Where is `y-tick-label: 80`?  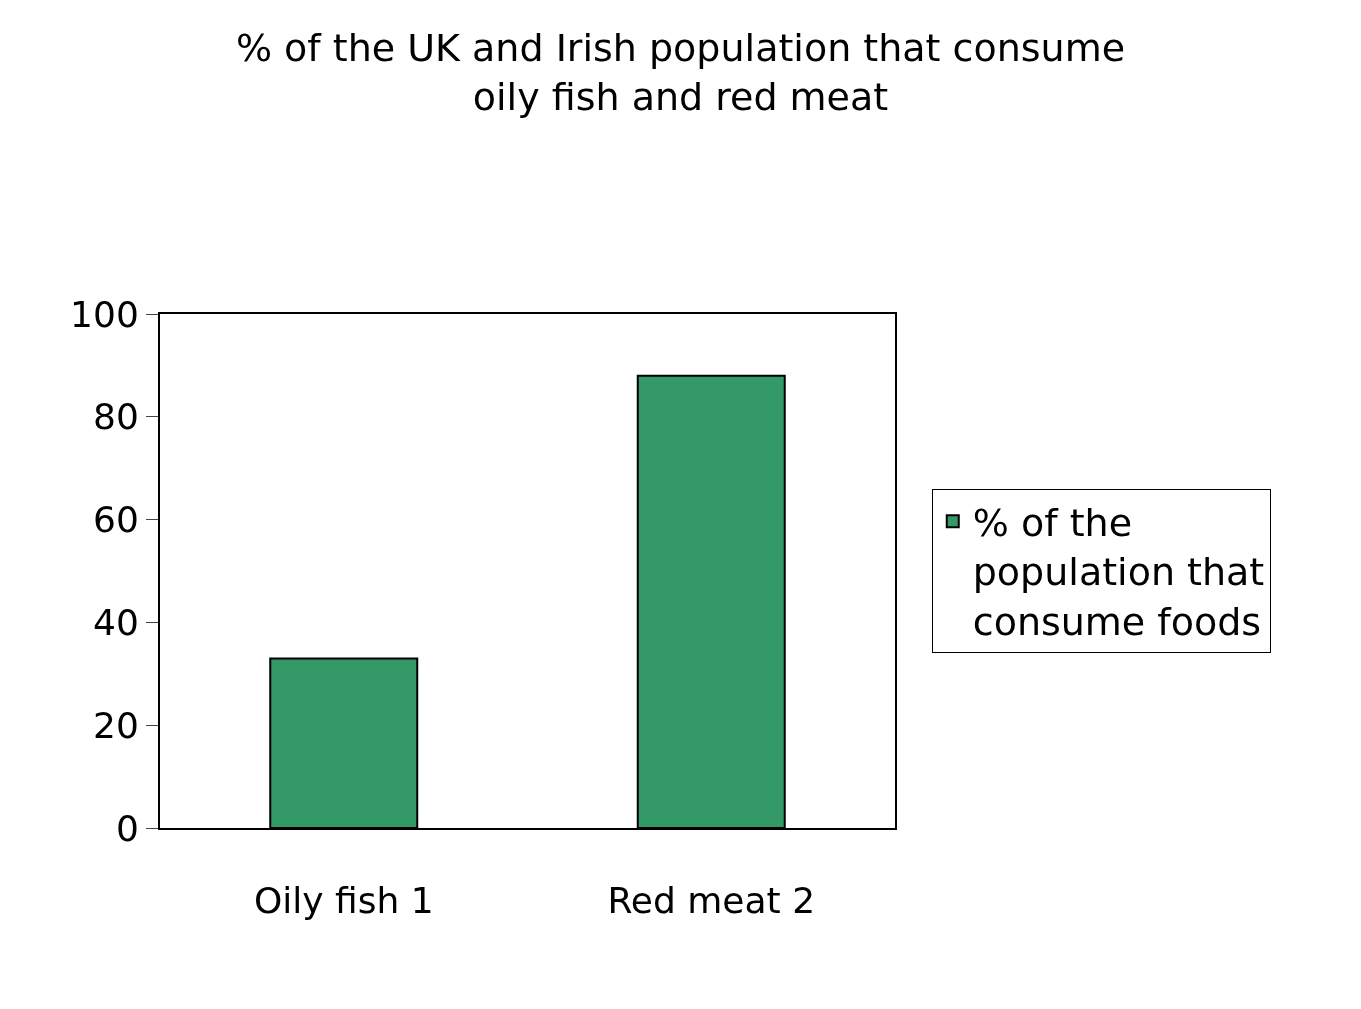 y-tick-label: 80 is located at coordinates (115, 417).